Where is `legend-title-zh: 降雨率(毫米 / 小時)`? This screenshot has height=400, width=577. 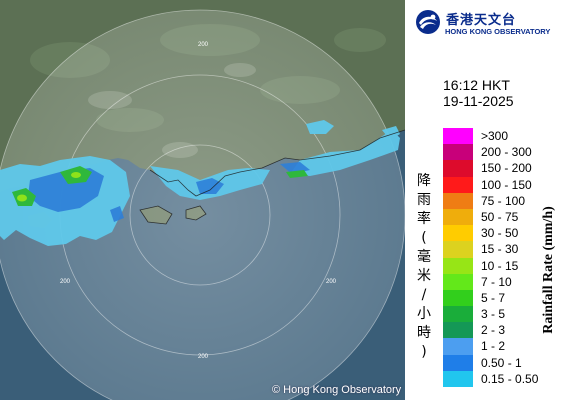
legend-title-zh: 降雨率(毫米 / 小時) is located at coordinates (424, 266).